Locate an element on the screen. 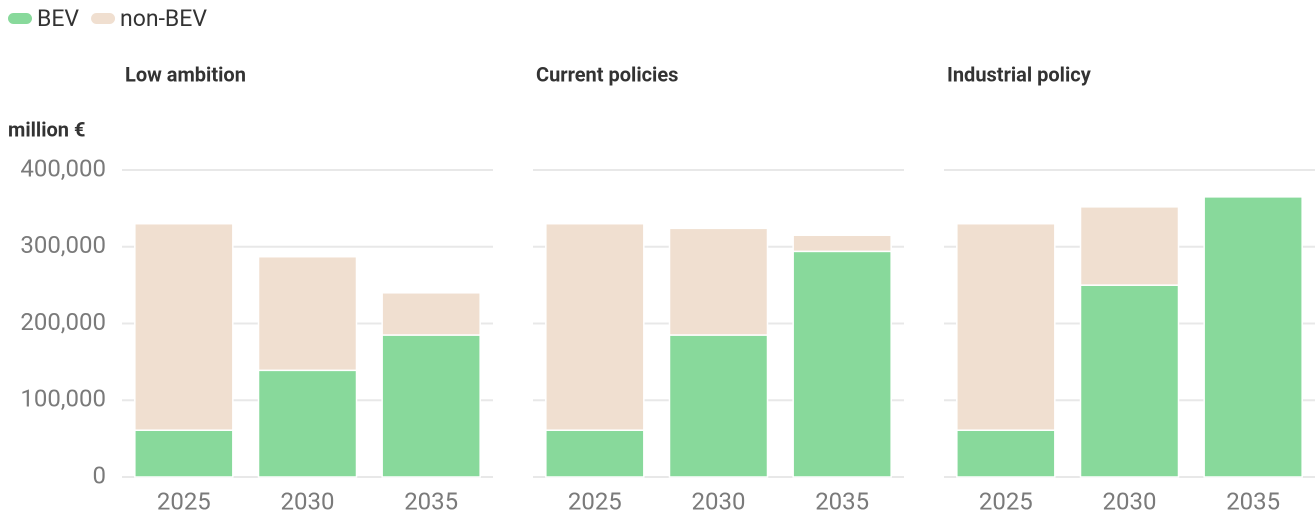 This screenshot has width=1316, height=517. y-tick-label: 200,000 is located at coordinates (63, 322).